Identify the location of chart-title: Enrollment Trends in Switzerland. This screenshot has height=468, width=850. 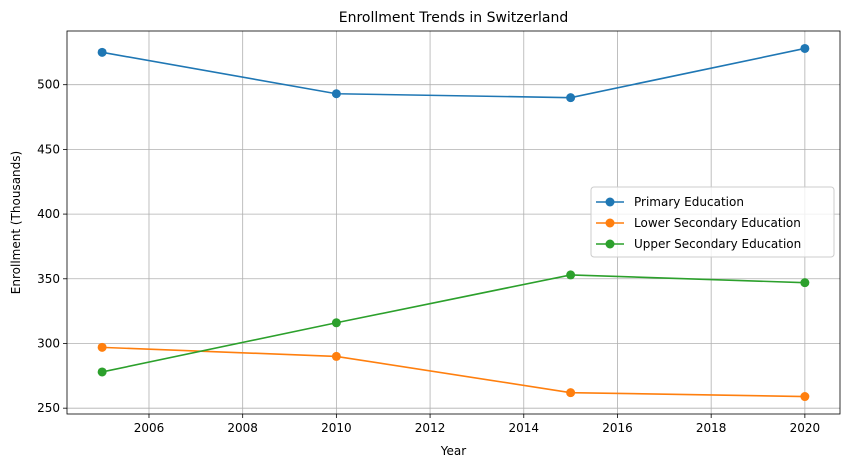
(454, 18).